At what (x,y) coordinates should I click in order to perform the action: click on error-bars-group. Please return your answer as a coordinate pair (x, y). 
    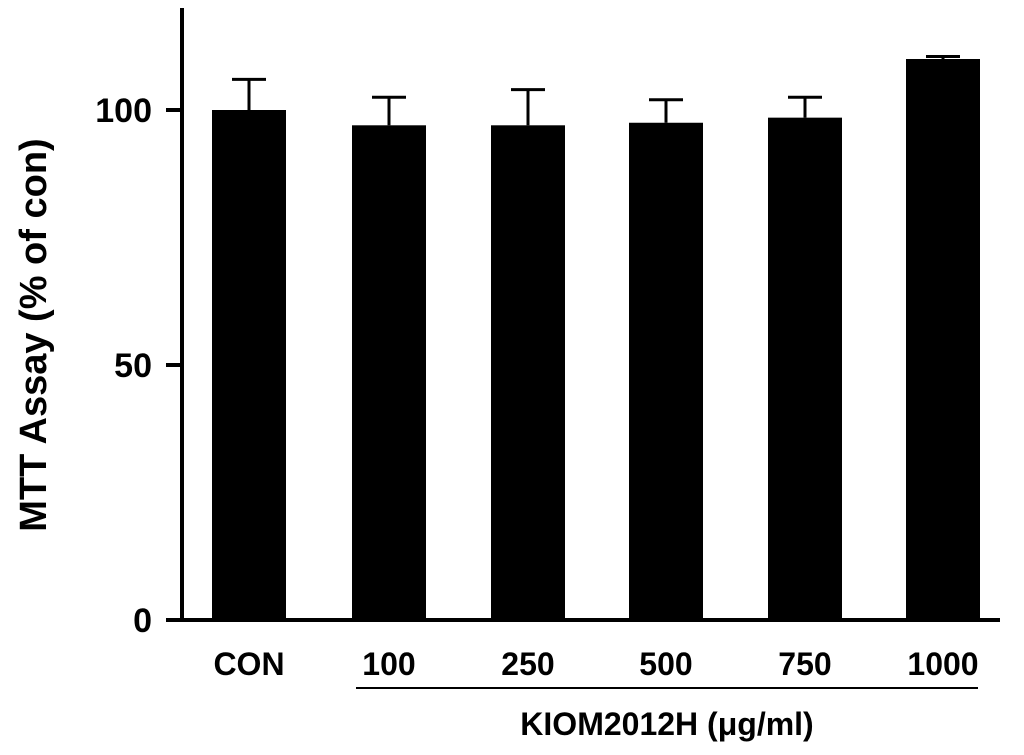
    Looking at the image, I should click on (596, 90).